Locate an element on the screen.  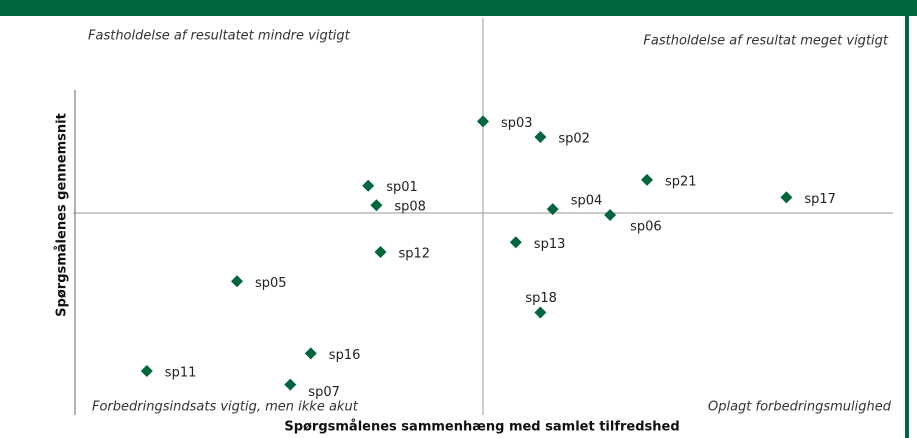
point-label: sp05 is located at coordinates (271, 283).